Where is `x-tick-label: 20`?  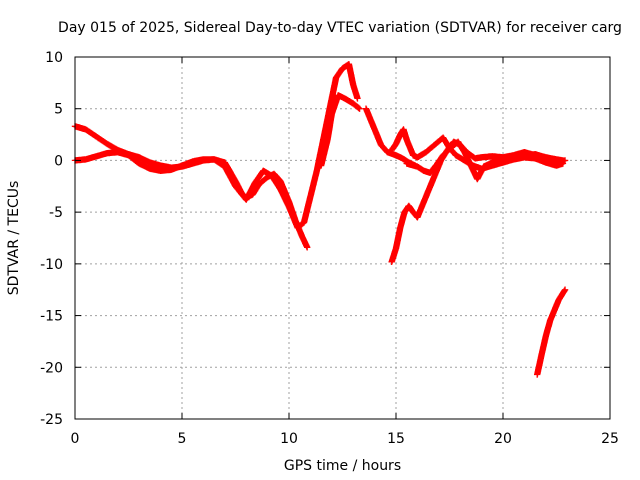 x-tick-label: 20 is located at coordinates (503, 439).